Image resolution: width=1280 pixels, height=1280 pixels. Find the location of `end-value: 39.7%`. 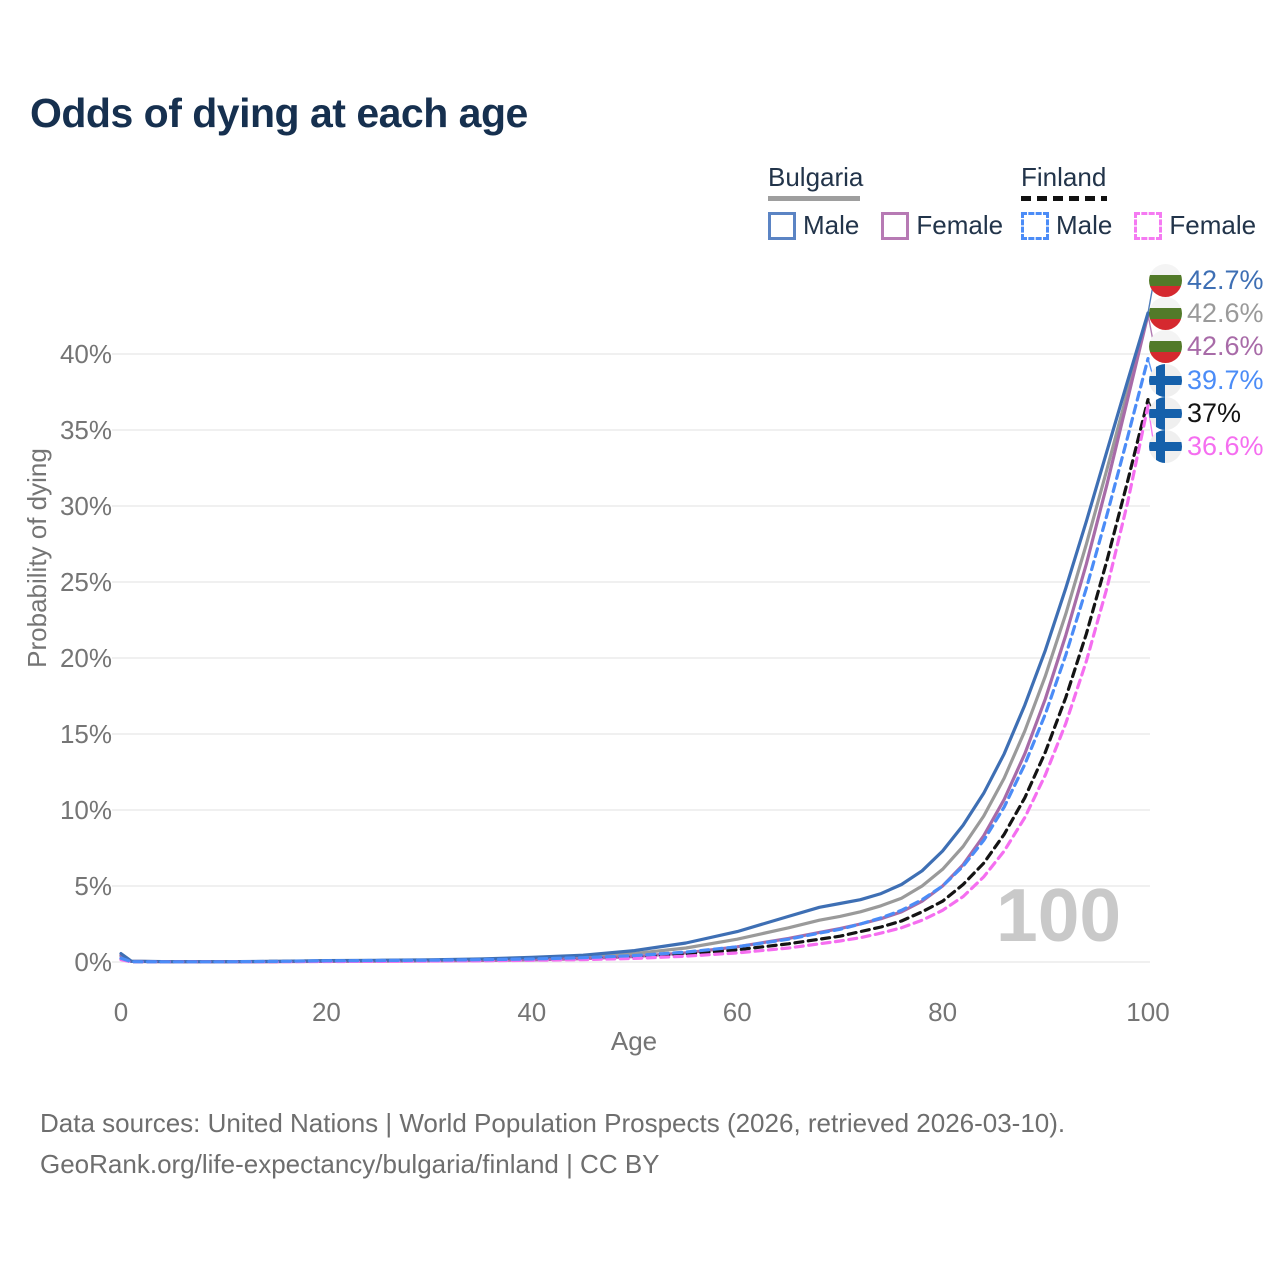

end-value: 39.7% is located at coordinates (1225, 380).